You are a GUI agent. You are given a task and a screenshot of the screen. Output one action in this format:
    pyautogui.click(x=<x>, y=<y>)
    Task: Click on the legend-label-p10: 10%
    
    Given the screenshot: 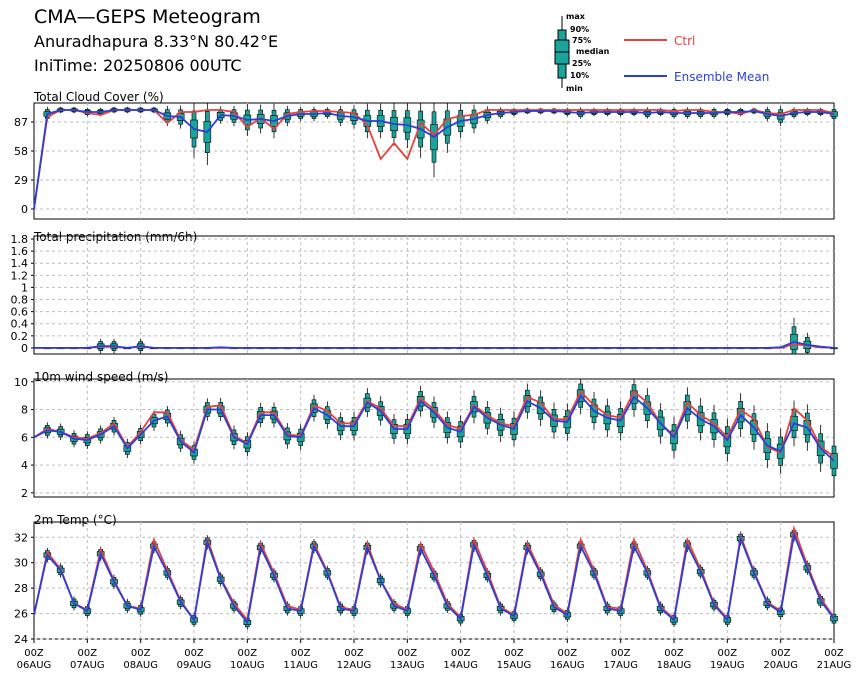 What is the action you would take?
    pyautogui.click(x=579, y=75)
    